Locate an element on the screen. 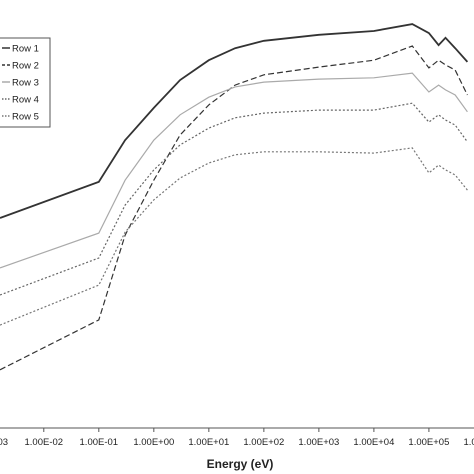 The height and width of the screenshot is (474, 474). x-tick-label: 1.00E+00 is located at coordinates (153, 442).